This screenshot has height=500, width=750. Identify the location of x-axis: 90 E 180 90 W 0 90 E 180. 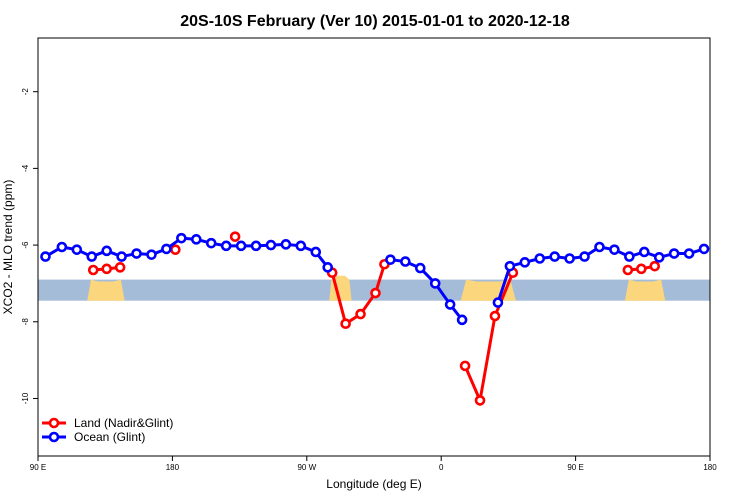
(373, 464).